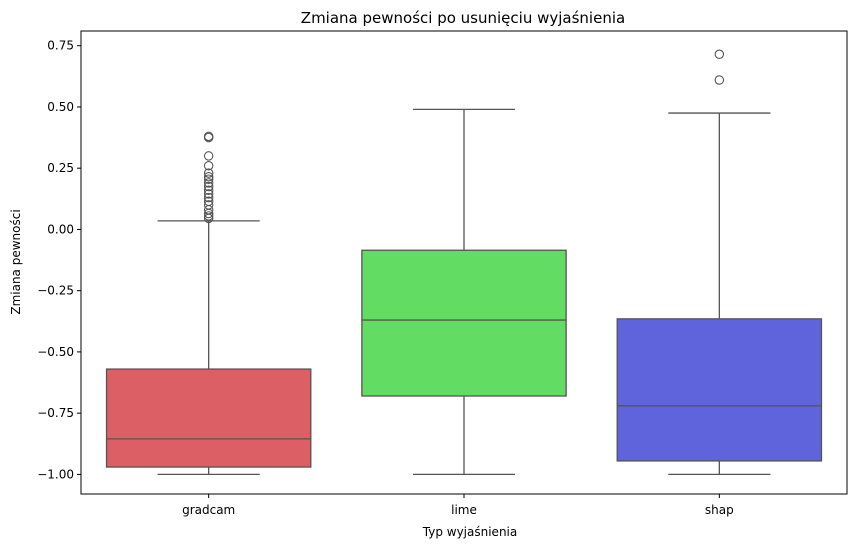 The height and width of the screenshot is (548, 867). I want to click on chart-title: Zmiana pewności po usunięciu wyjaśnienia, so click(463, 18).